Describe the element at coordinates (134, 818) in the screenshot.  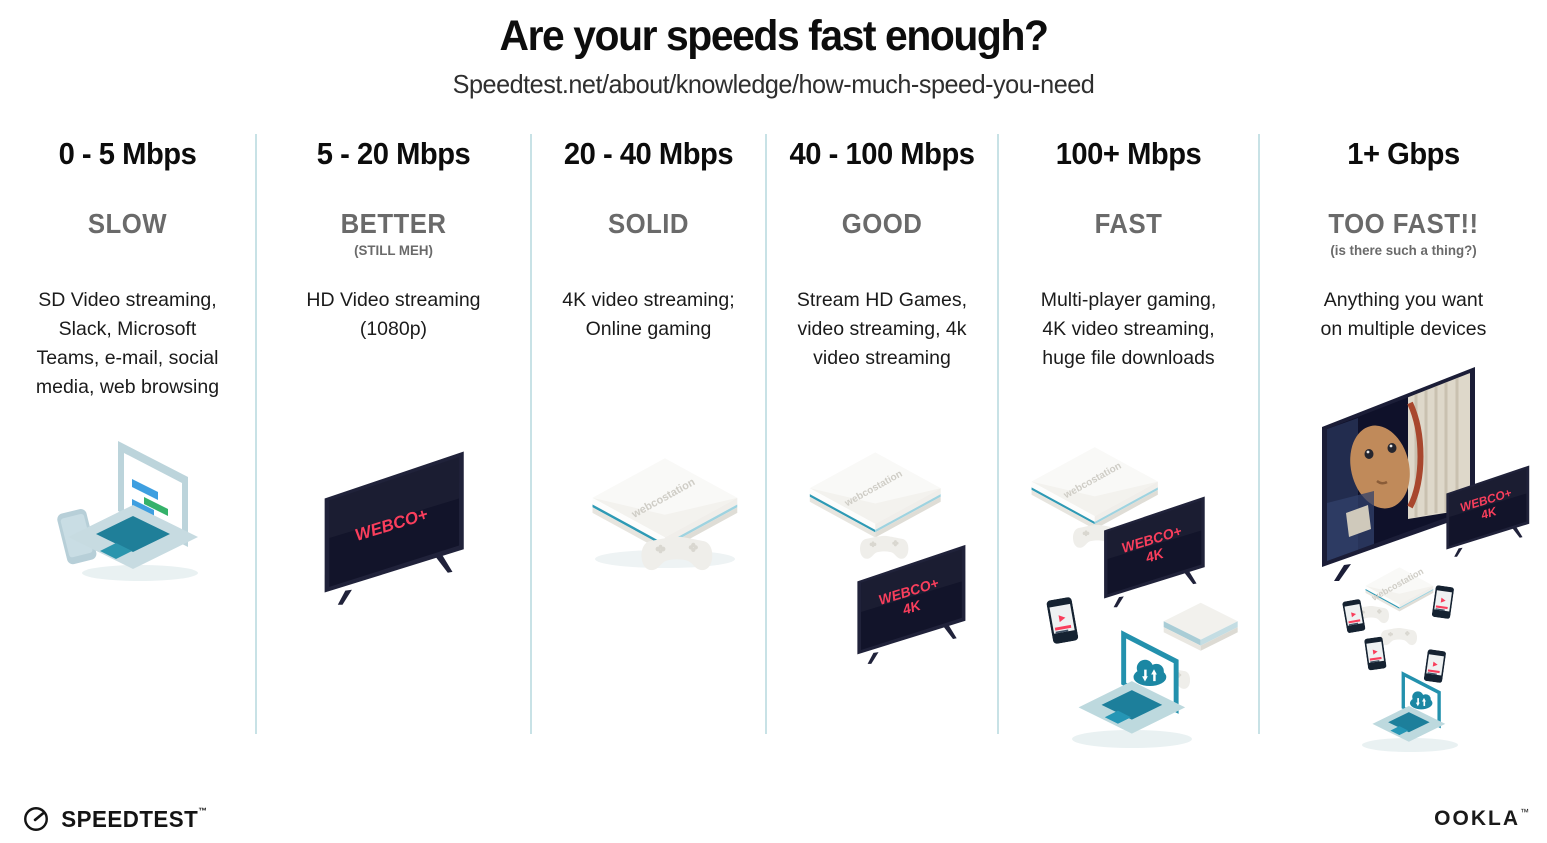
I see `speedtest-wordmark: SPEEDTEST™` at that location.